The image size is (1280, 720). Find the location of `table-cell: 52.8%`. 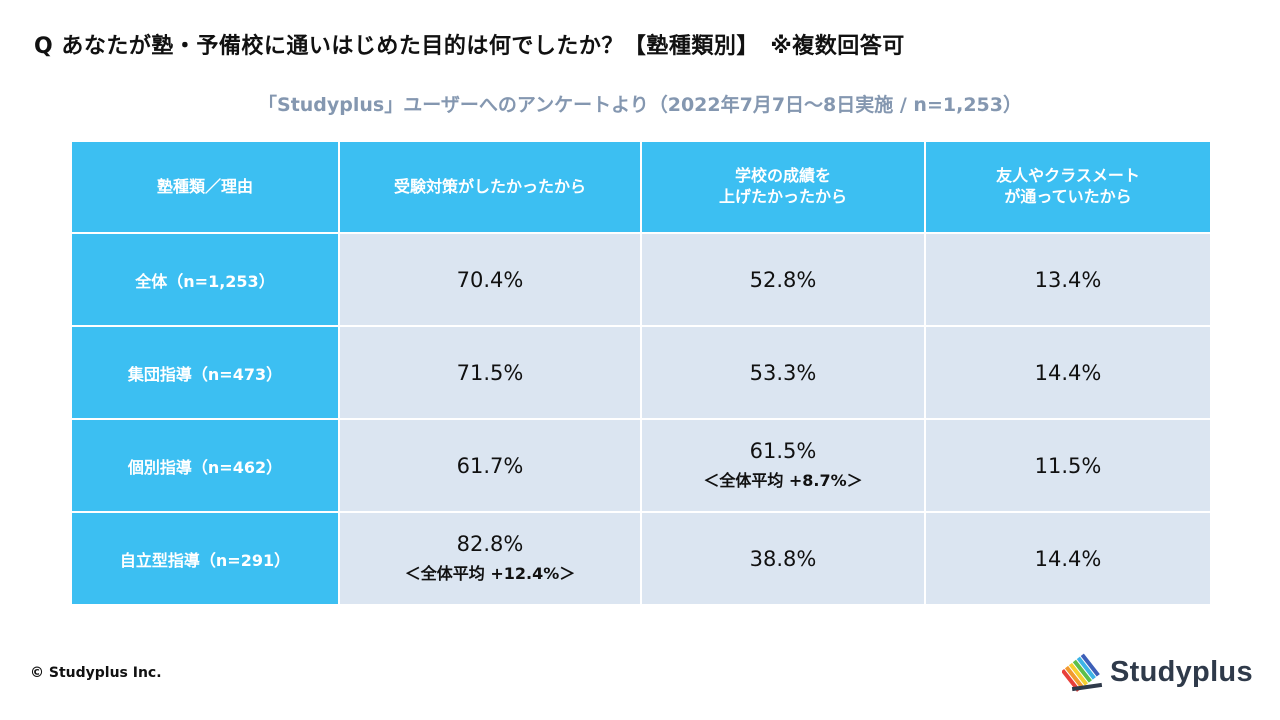

table-cell: 52.8% is located at coordinates (783, 279).